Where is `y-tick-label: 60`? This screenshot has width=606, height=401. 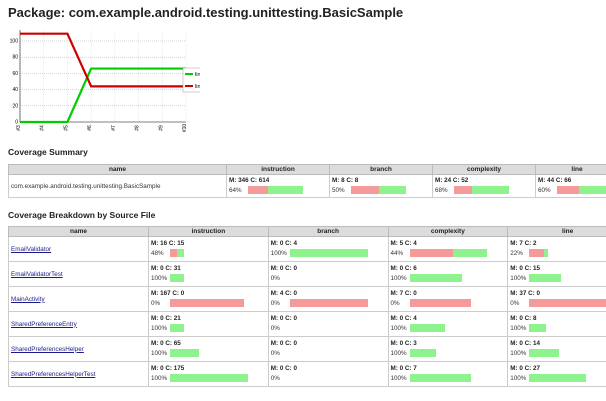
y-tick-label: 60 is located at coordinates (15, 74).